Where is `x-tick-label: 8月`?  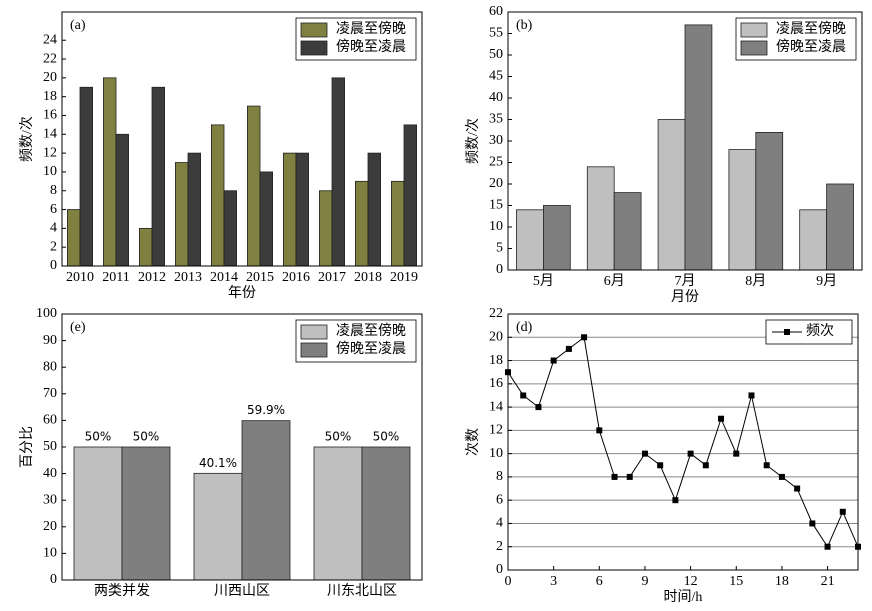 x-tick-label: 8月 is located at coordinates (755, 281).